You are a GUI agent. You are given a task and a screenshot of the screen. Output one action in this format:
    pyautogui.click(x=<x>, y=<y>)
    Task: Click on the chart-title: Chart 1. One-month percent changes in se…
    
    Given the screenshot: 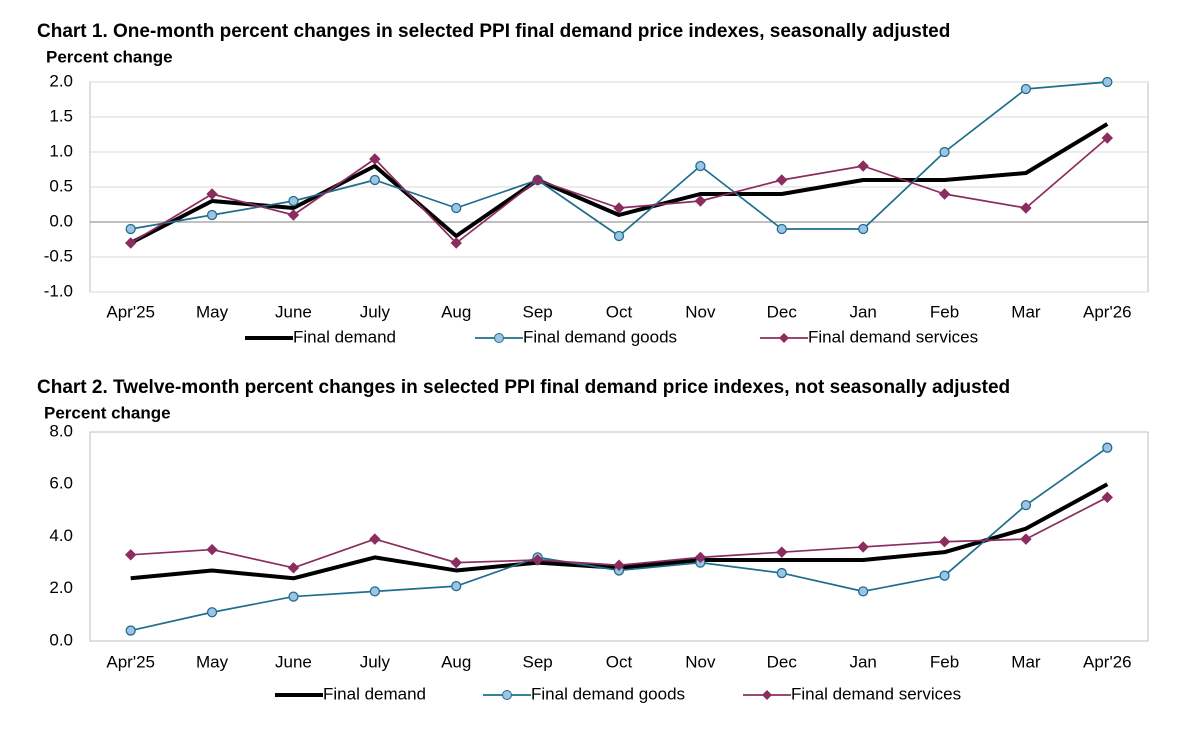 What is the action you would take?
    pyautogui.click(x=493, y=31)
    